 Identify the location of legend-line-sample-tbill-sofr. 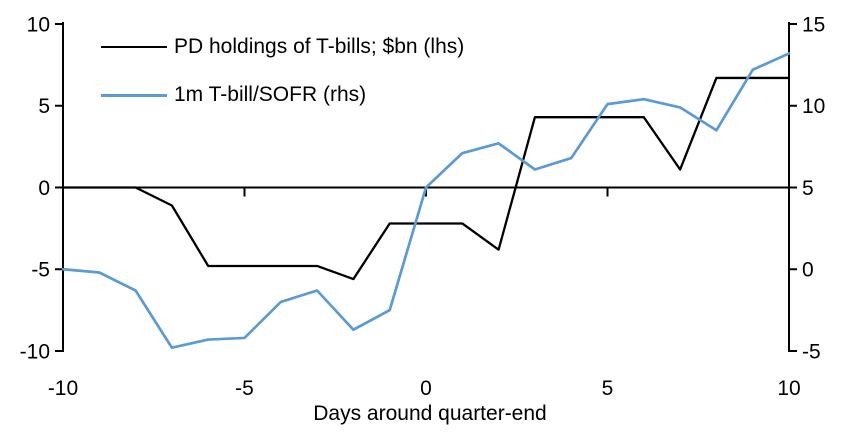
(134, 95).